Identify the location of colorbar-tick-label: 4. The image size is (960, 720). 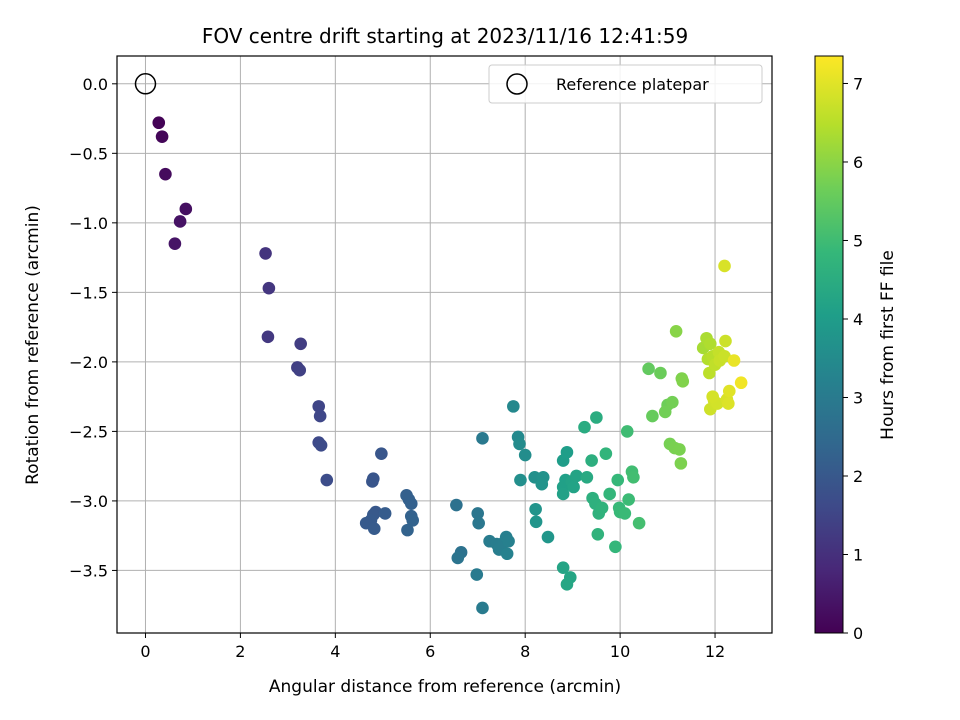
(858, 319).